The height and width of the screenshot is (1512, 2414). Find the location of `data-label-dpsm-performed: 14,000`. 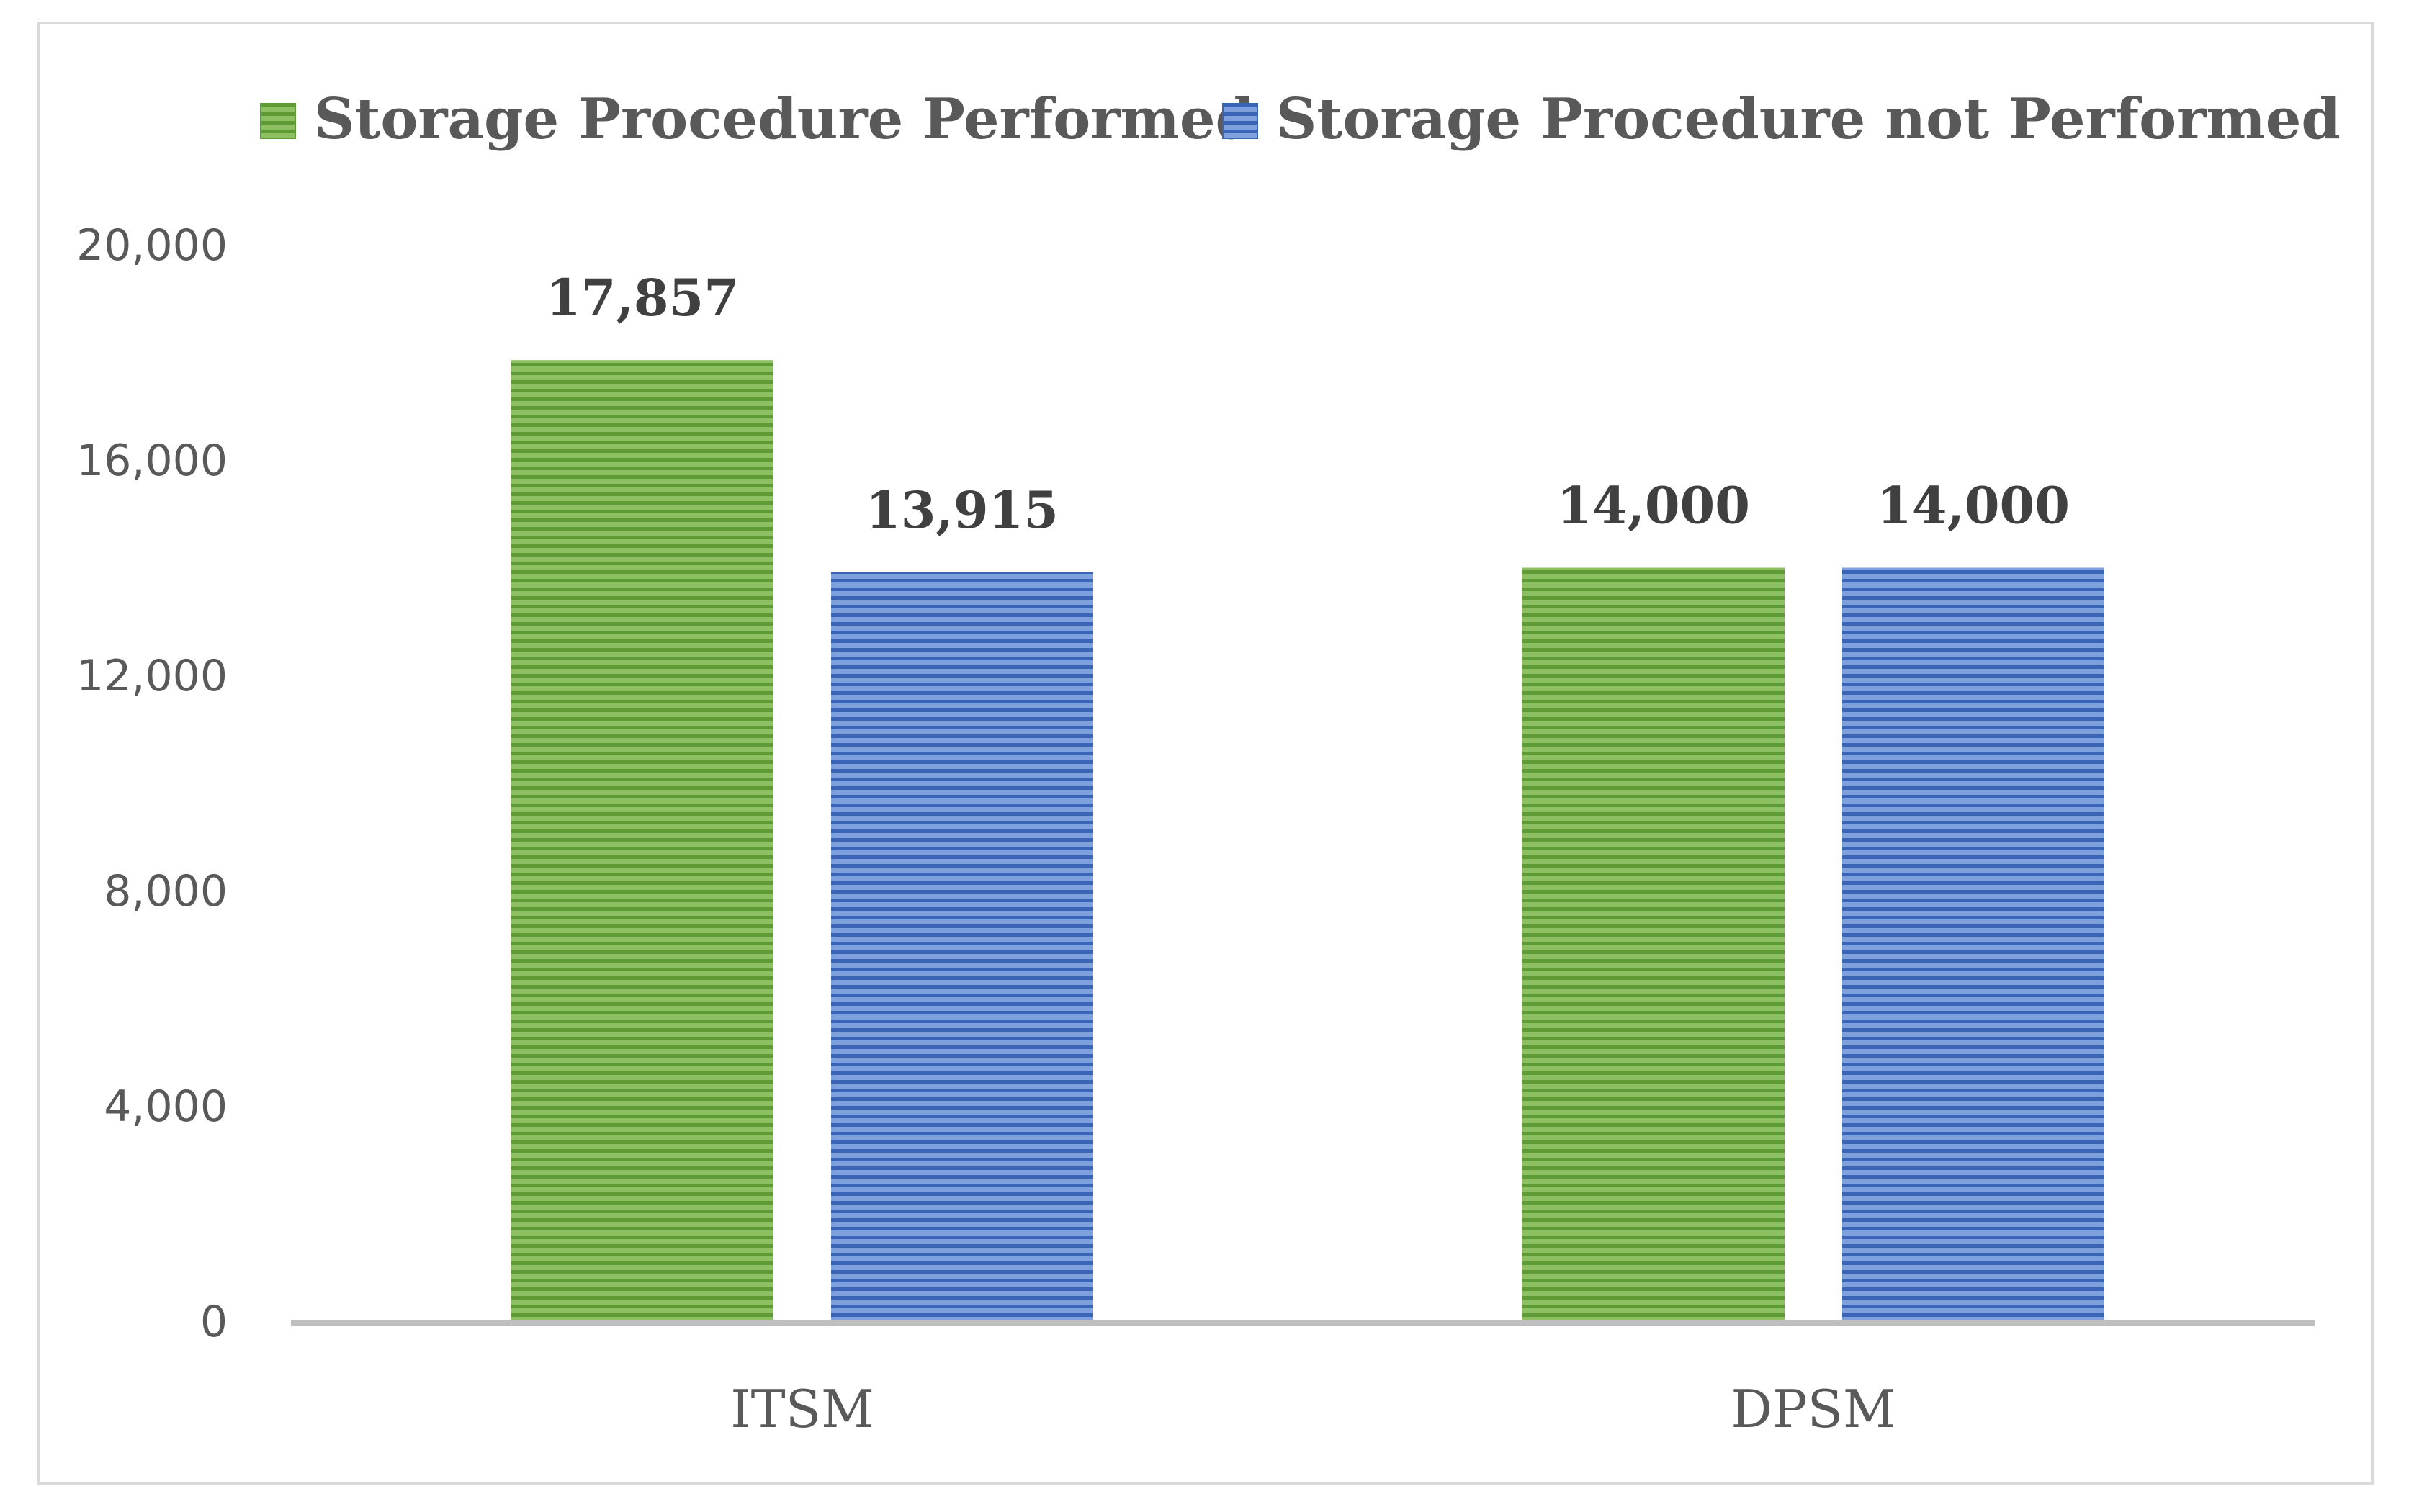

data-label-dpsm-performed: 14,000 is located at coordinates (1653, 506).